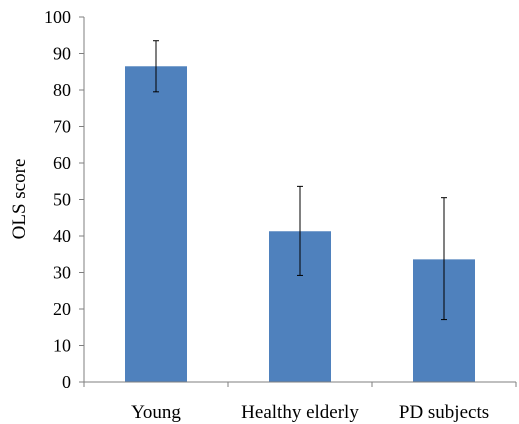 The width and height of the screenshot is (519, 424). What do you see at coordinates (62, 54) in the screenshot?
I see `y-tick-label: 90` at bounding box center [62, 54].